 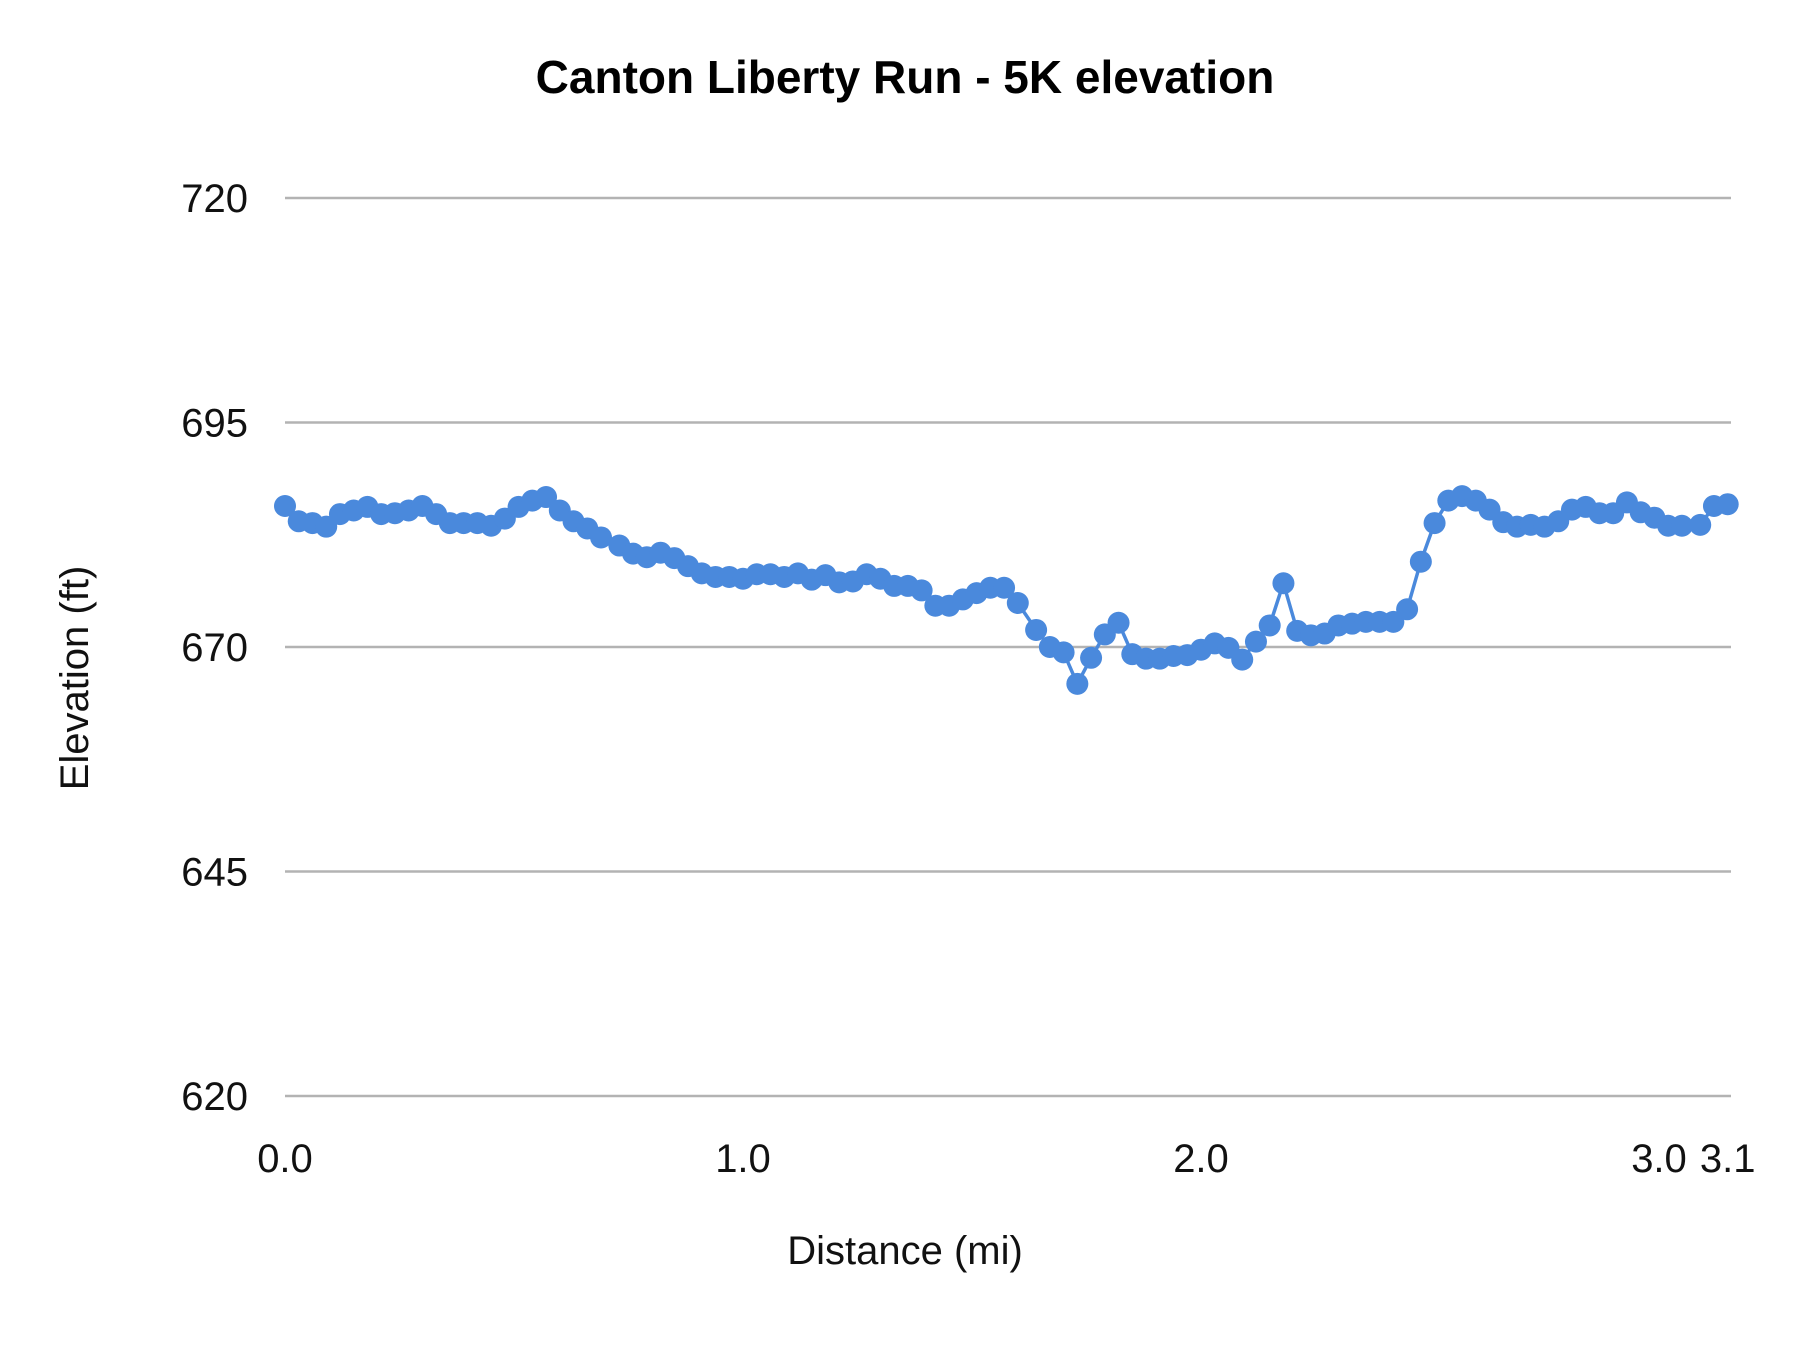 What do you see at coordinates (214, 873) in the screenshot?
I see `y-tick-label: 645` at bounding box center [214, 873].